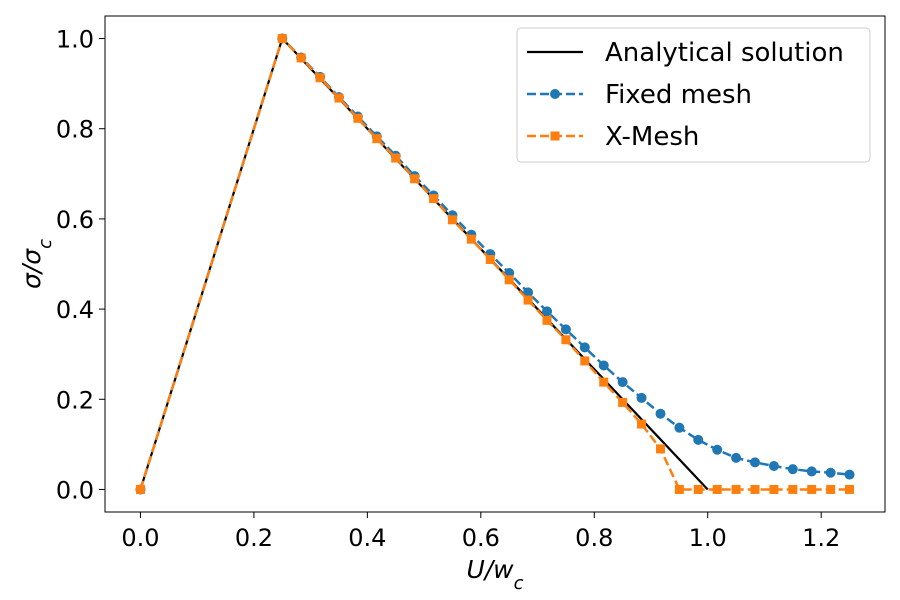  I want to click on y-axis-label: σ/σc, so click(36, 264).